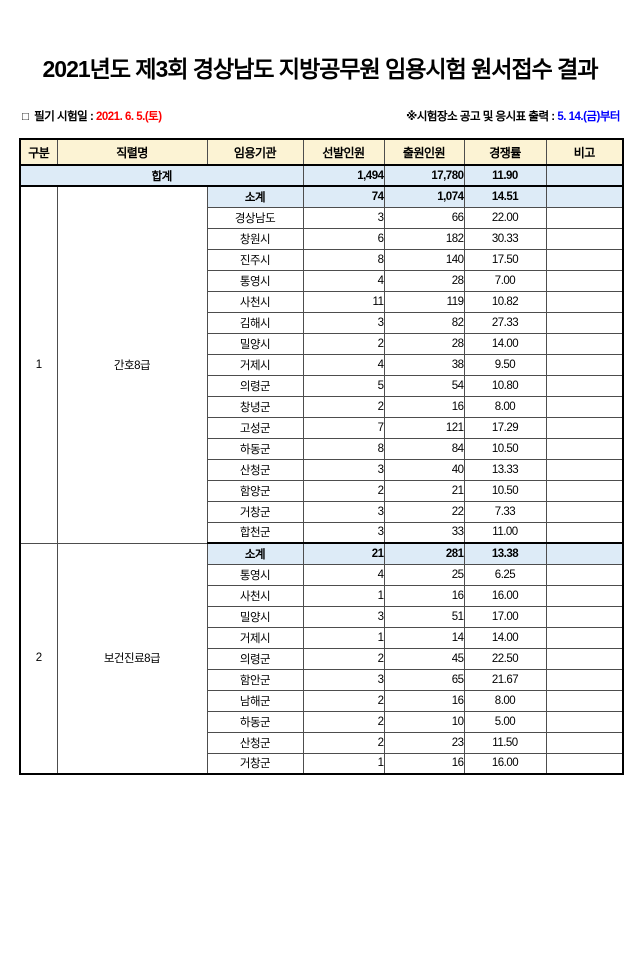  Describe the element at coordinates (255, 679) in the screenshot. I see `agency-cell: 함안군` at that location.